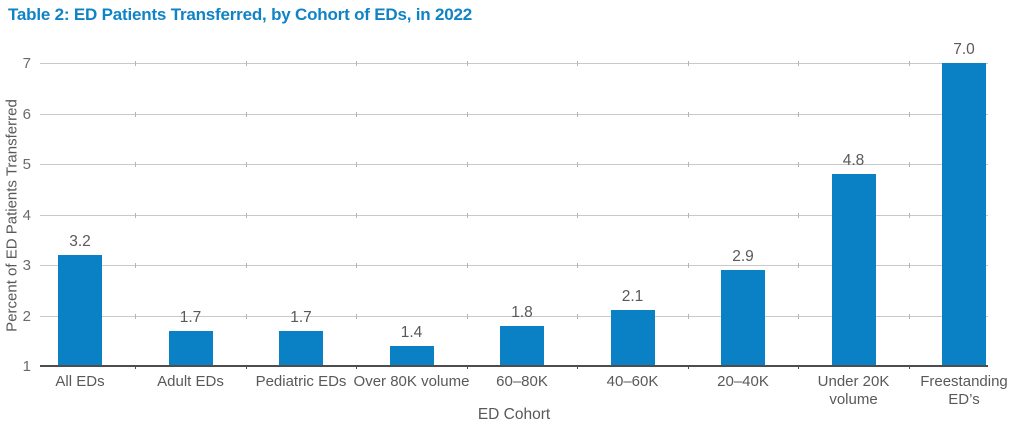 The width and height of the screenshot is (1020, 435). I want to click on x-axis-title: ED Cohort, so click(514, 414).